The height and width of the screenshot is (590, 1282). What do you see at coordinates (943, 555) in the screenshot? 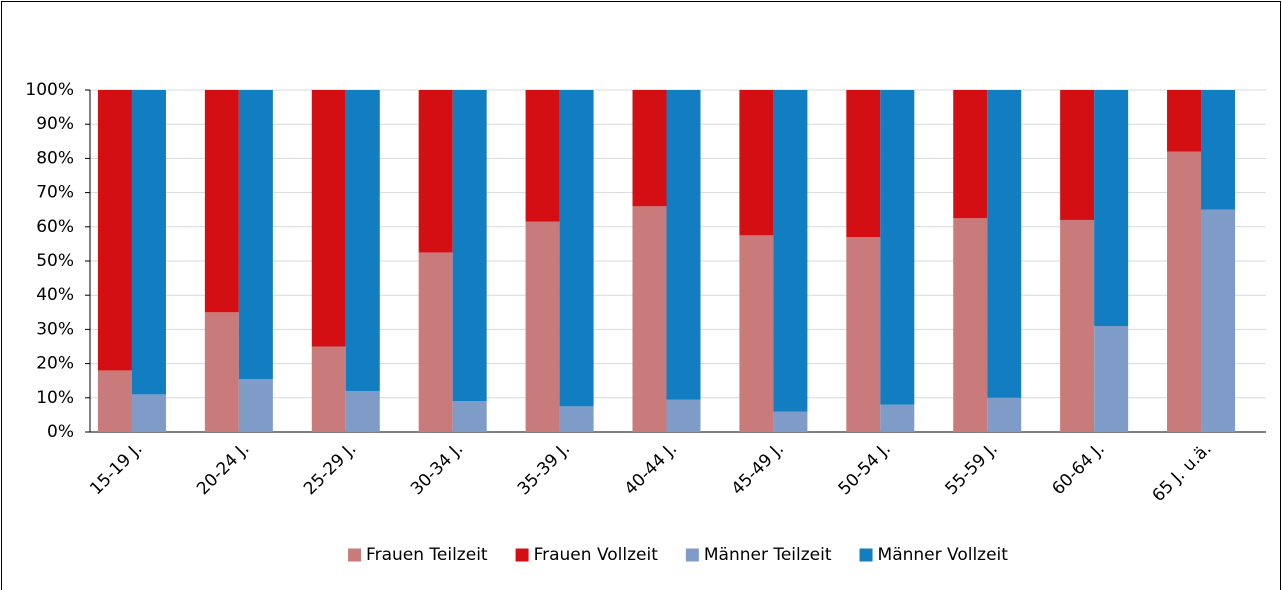
I see `legend-label: Männer Vollzeit` at bounding box center [943, 555].